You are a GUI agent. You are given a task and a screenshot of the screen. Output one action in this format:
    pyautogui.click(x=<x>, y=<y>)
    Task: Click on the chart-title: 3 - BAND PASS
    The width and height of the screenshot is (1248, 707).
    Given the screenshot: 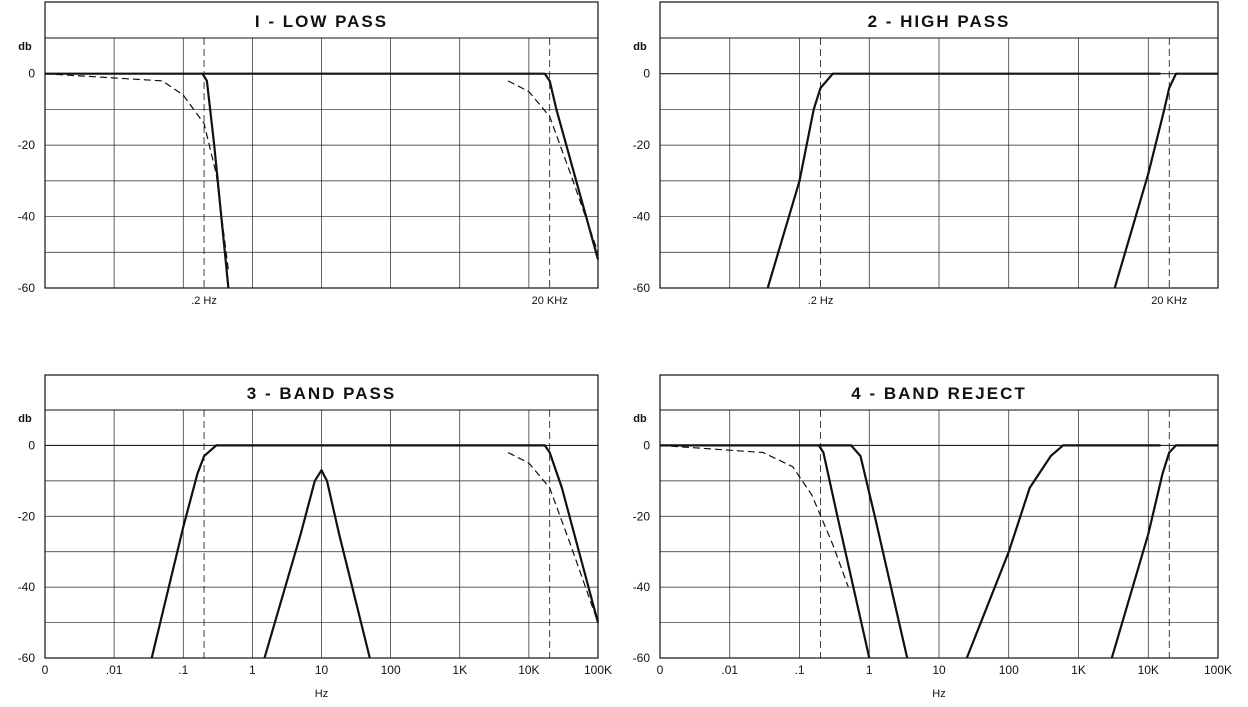 What is the action you would take?
    pyautogui.click(x=321, y=393)
    